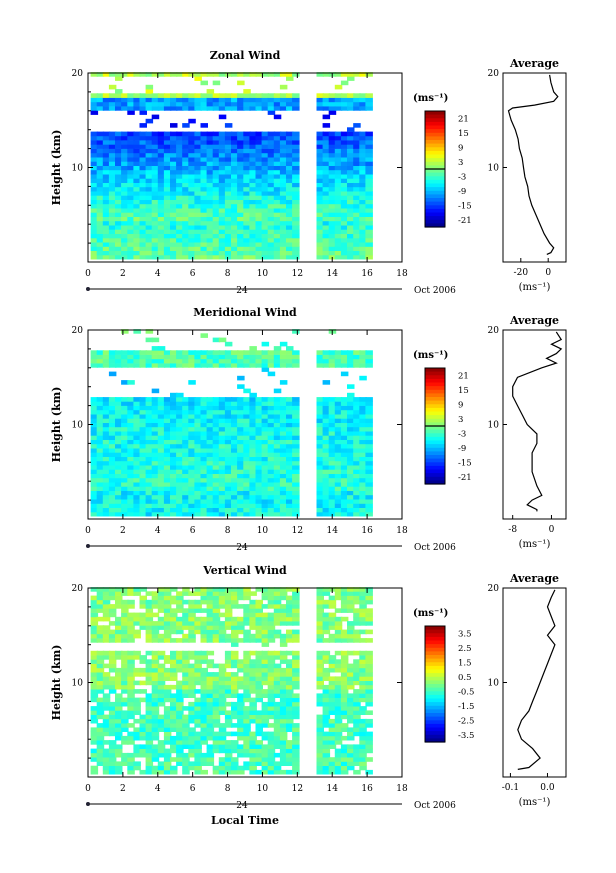 The image size is (616, 873). Describe the element at coordinates (465, 463) in the screenshot. I see `colorbar-tick-label: -15` at that location.